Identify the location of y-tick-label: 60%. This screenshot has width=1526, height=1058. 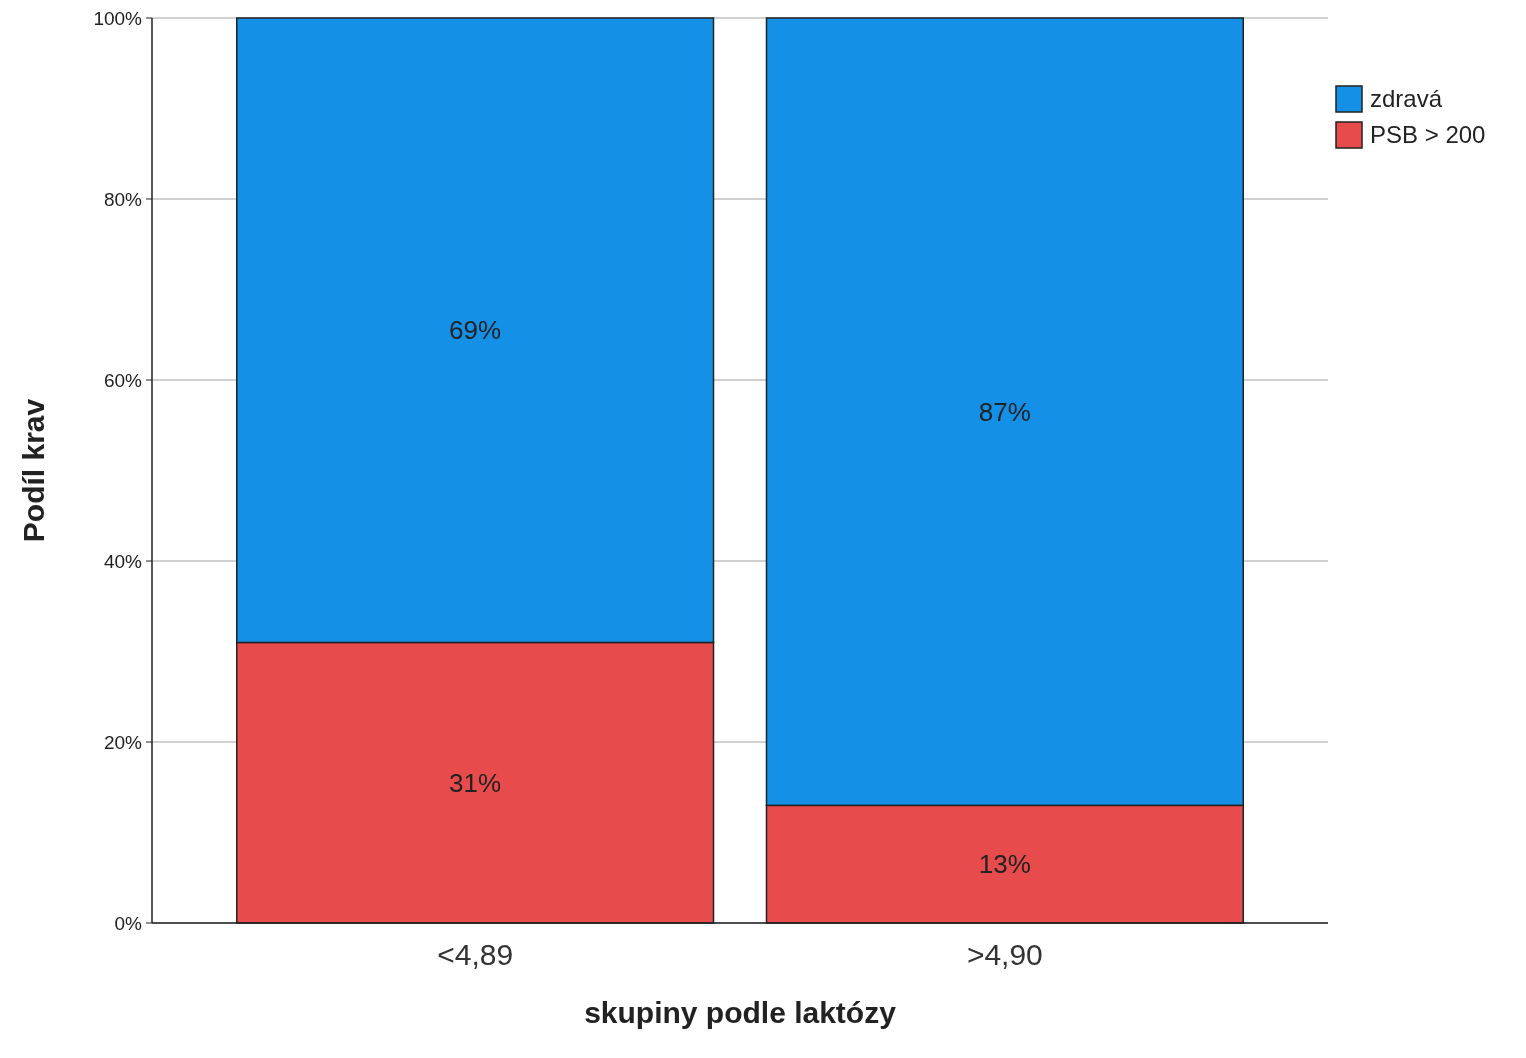
(123, 380).